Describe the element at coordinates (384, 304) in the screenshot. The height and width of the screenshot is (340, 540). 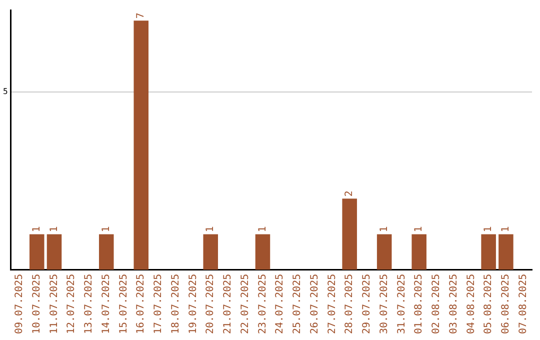
I see `x-tick-label: 30.07.2025` at that location.